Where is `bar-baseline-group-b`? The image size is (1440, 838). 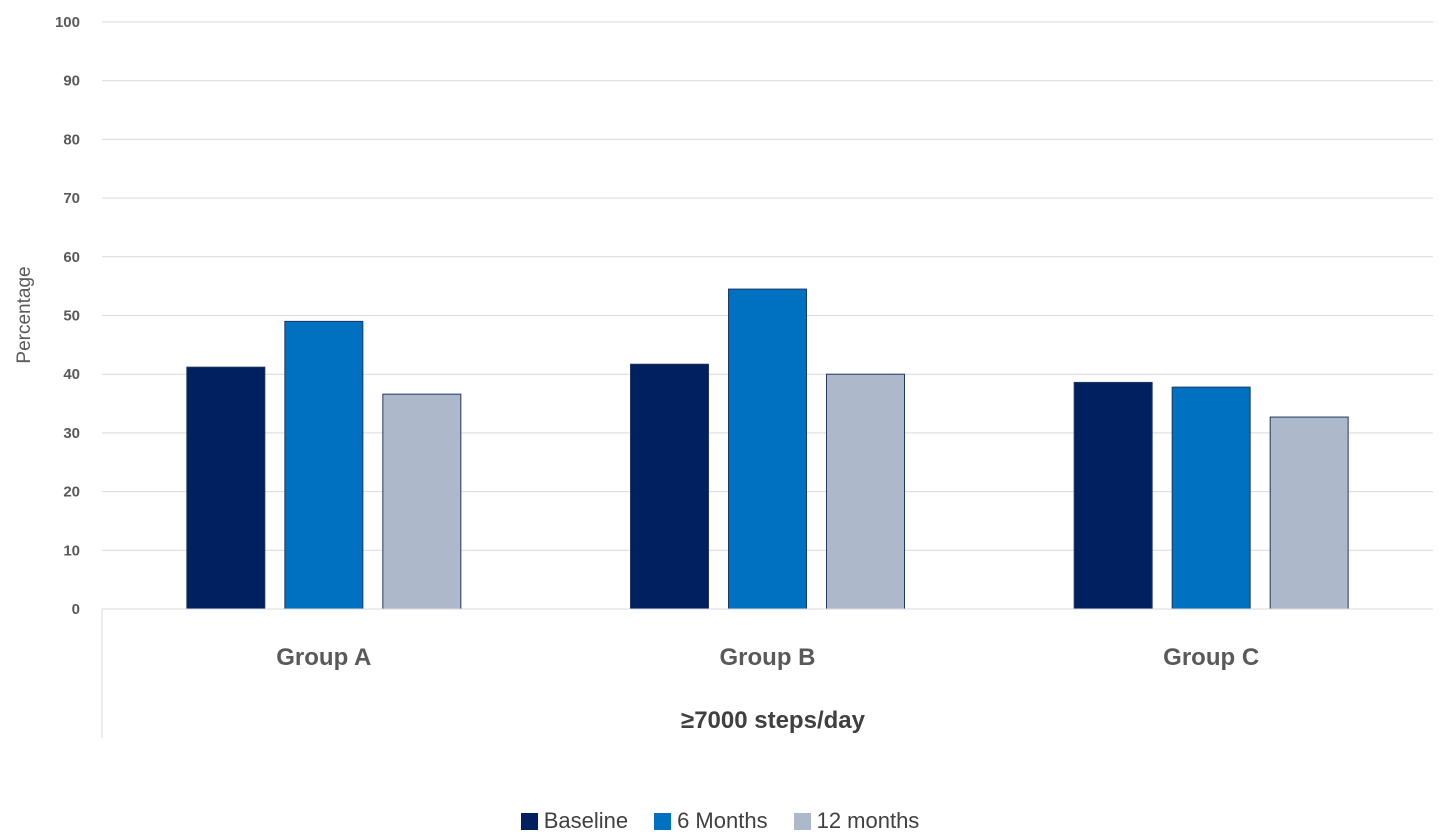
bar-baseline-group-b is located at coordinates (669, 486).